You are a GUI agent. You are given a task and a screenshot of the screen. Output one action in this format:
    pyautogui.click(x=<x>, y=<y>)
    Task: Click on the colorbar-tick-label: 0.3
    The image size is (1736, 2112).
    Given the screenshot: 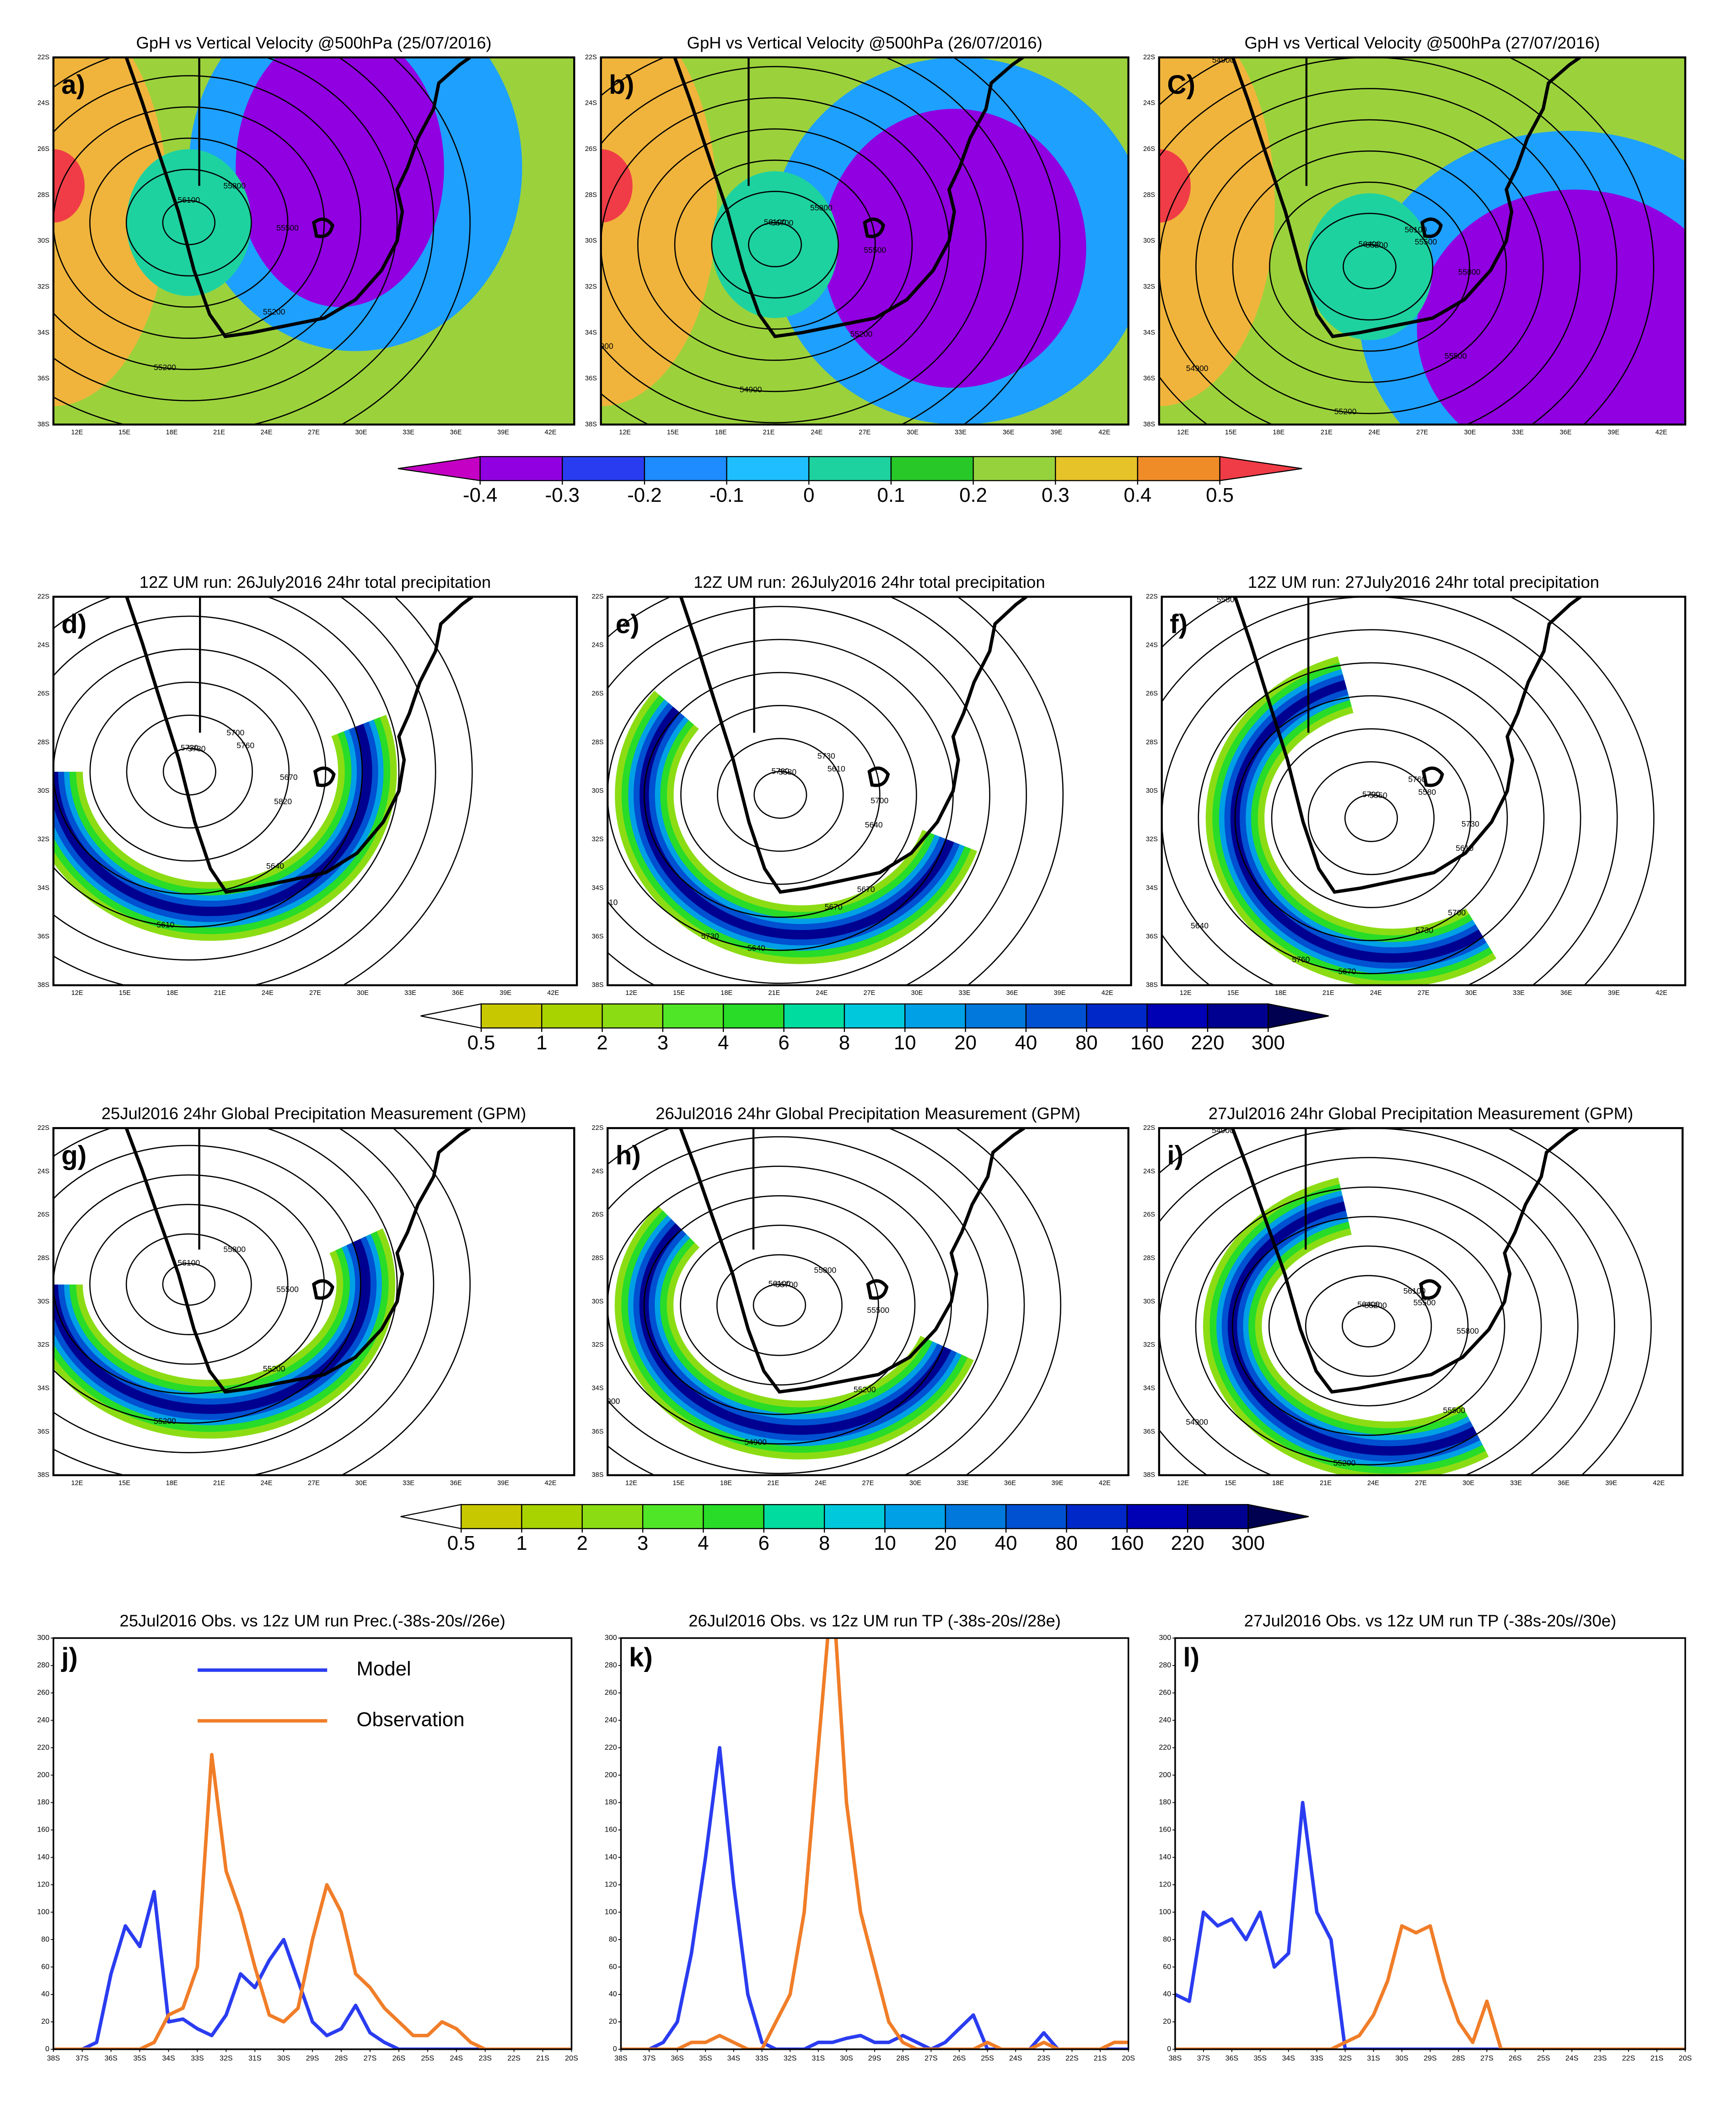 What is the action you would take?
    pyautogui.click(x=1056, y=495)
    